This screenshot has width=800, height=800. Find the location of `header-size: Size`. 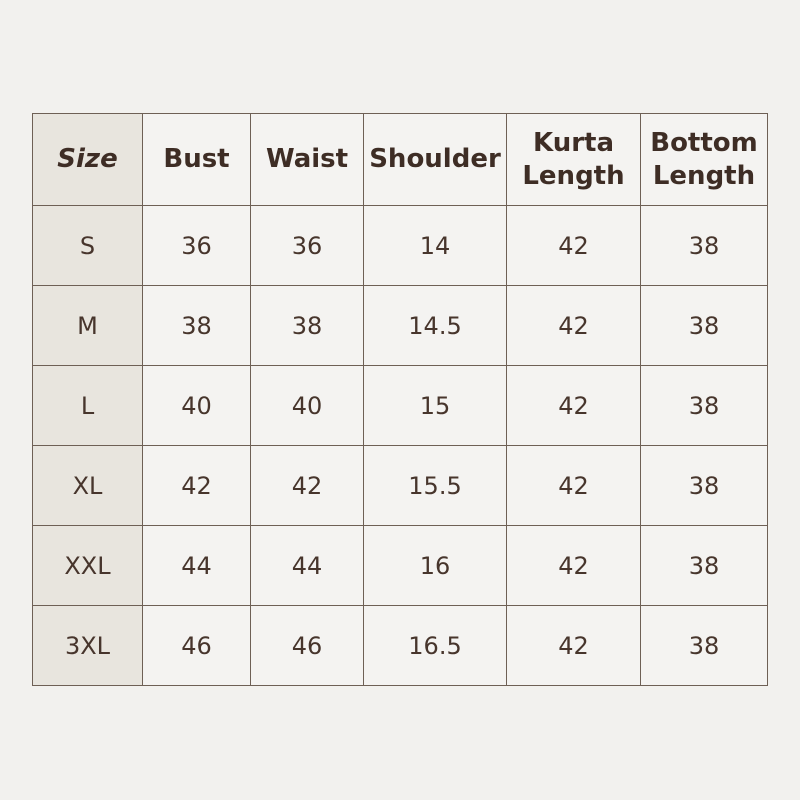

header-size: Size is located at coordinates (87, 159).